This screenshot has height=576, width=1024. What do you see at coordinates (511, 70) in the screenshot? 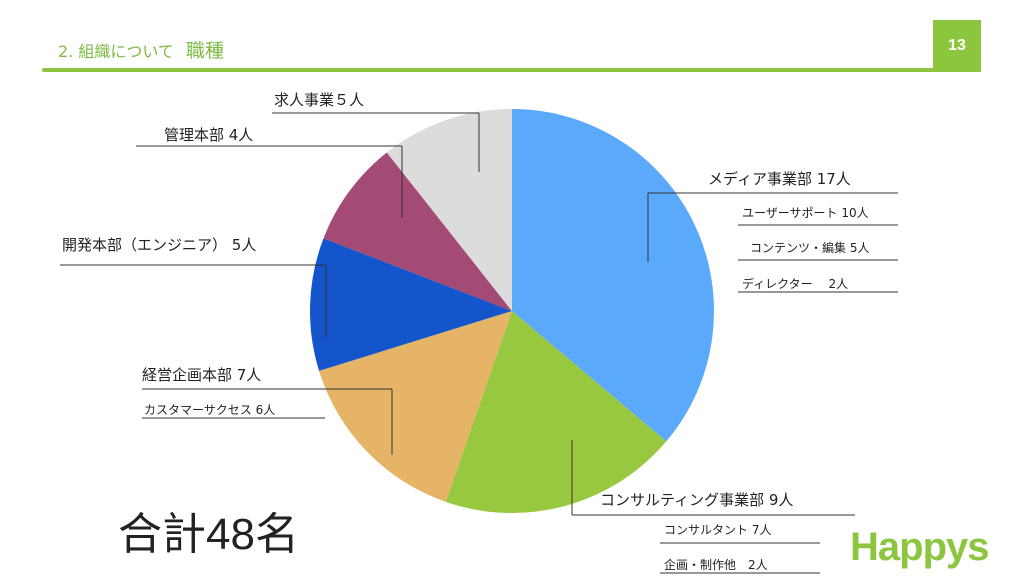
I see `header-underline` at bounding box center [511, 70].